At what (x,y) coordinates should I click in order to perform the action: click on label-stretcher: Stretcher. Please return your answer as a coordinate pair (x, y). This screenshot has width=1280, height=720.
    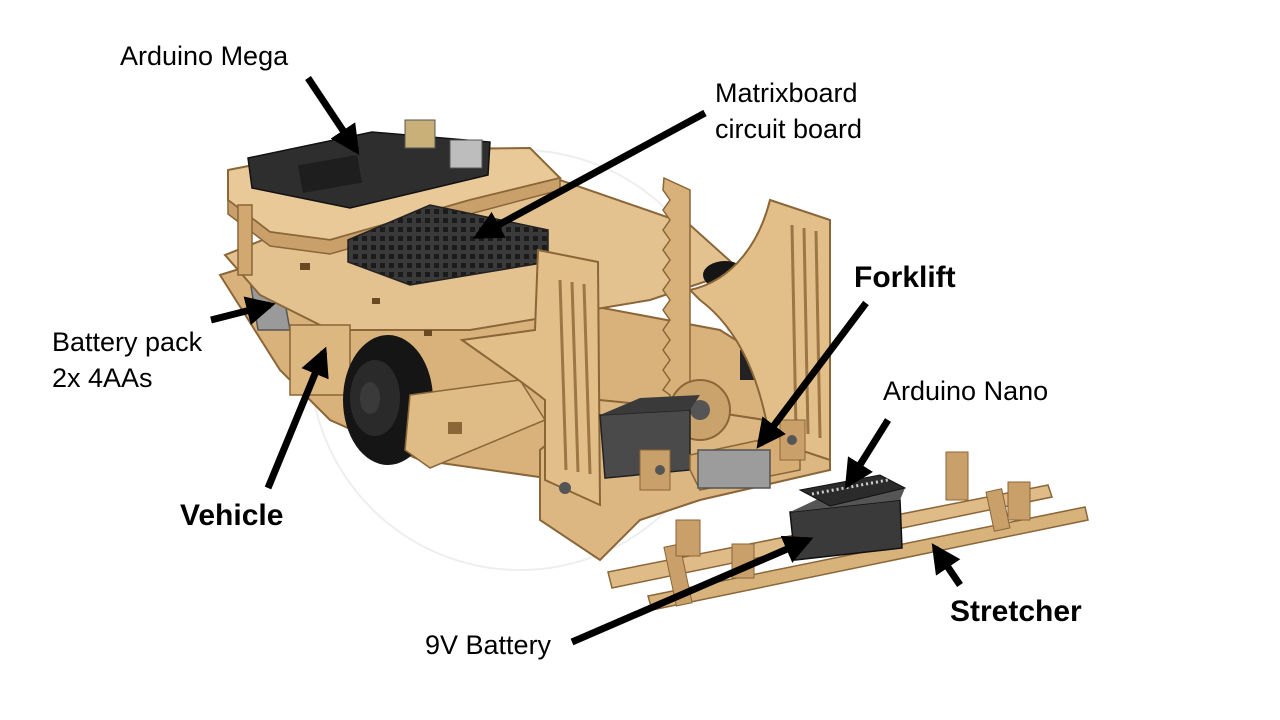
    Looking at the image, I should click on (1016, 611).